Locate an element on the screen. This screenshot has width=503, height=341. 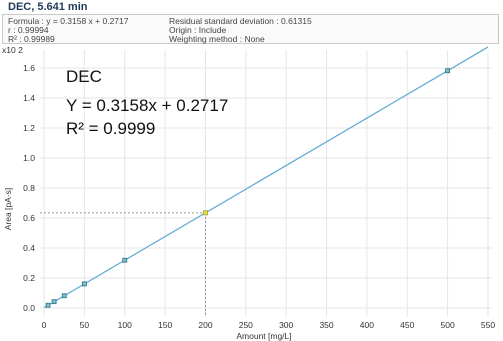
chart-annotation-title: DEC is located at coordinates (84, 76).